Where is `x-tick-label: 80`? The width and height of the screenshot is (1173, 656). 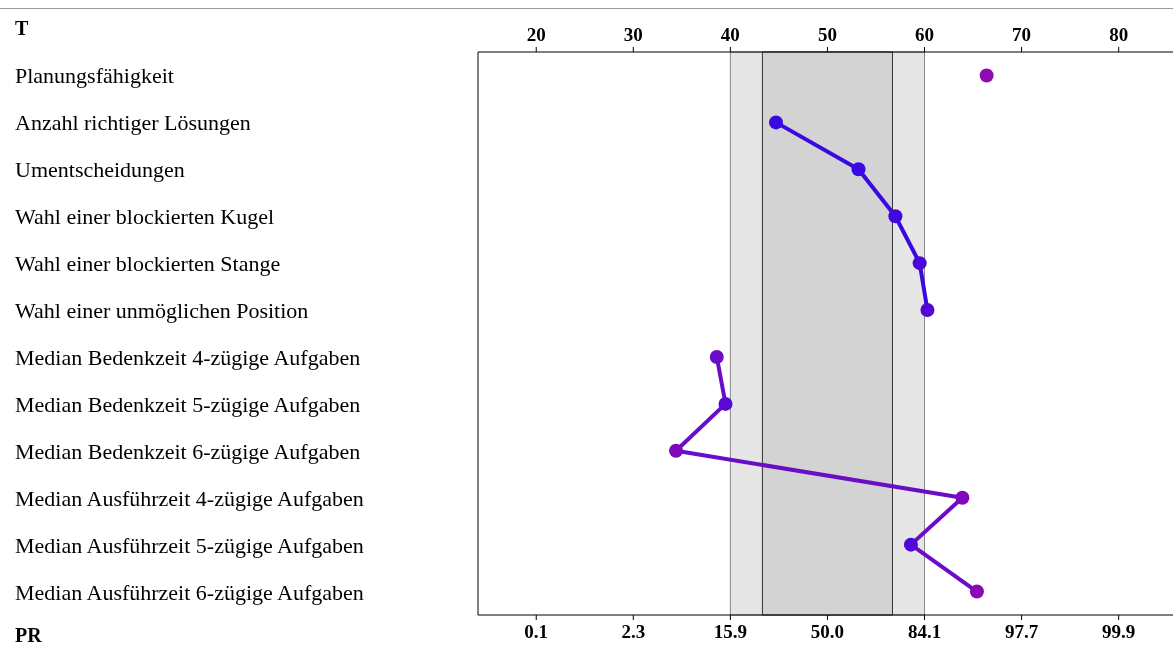 x-tick-label: 80 is located at coordinates (1119, 34).